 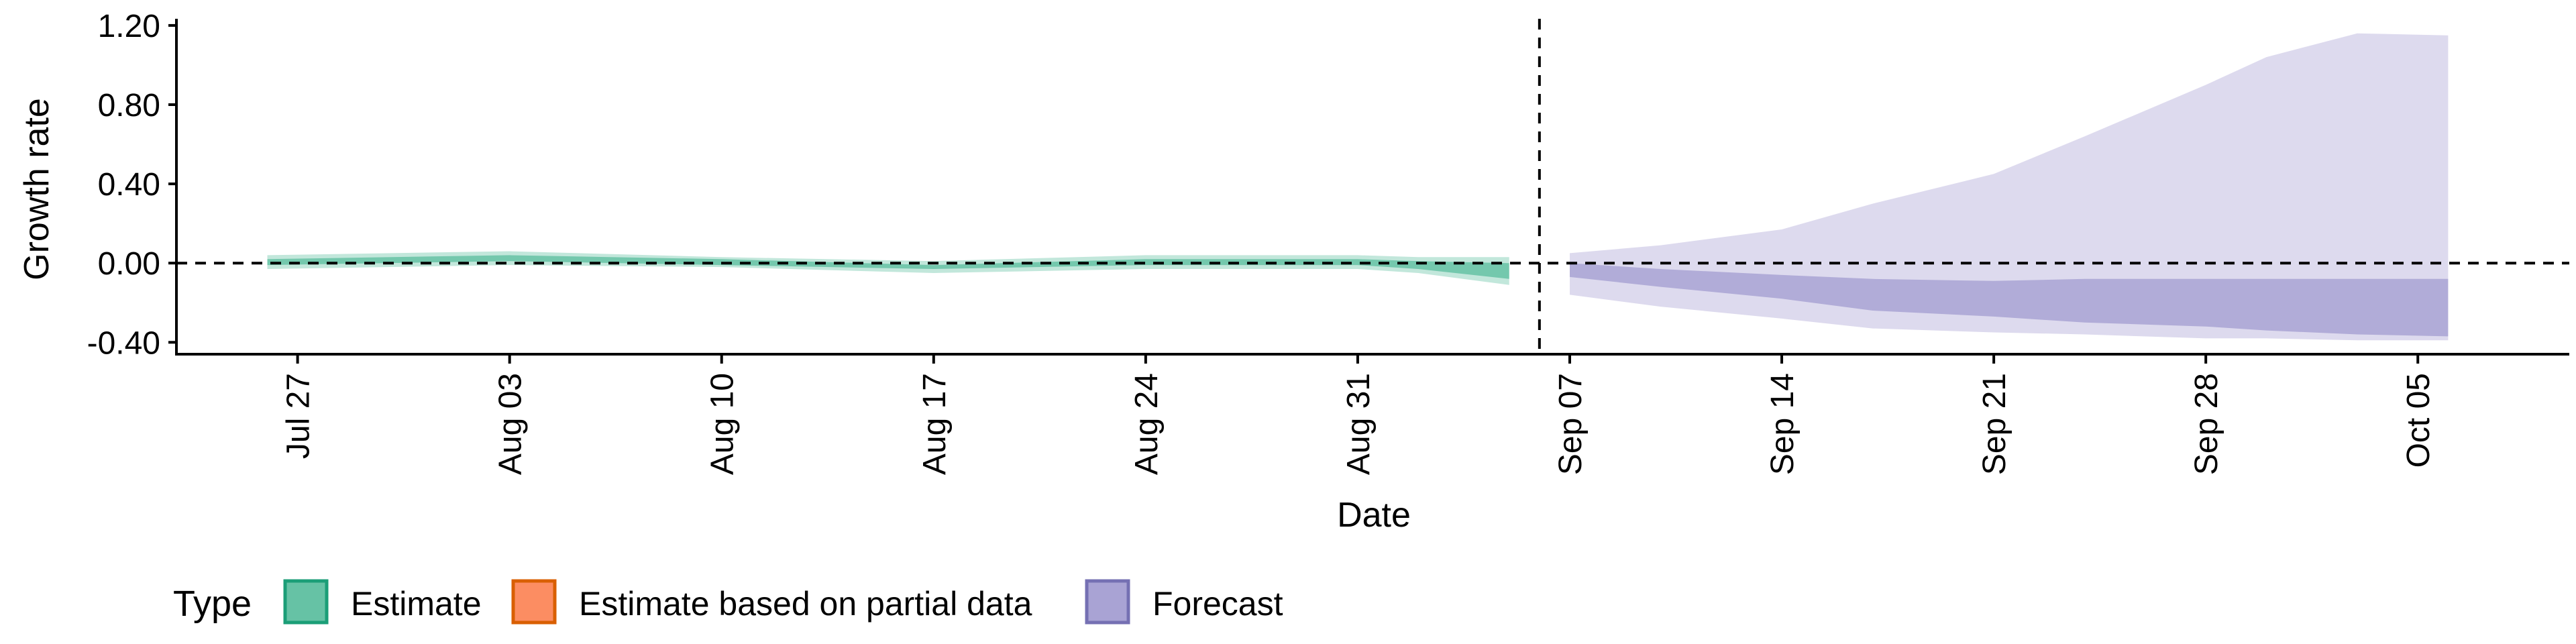 What do you see at coordinates (306, 602) in the screenshot?
I see `legend-swatch-estimate` at bounding box center [306, 602].